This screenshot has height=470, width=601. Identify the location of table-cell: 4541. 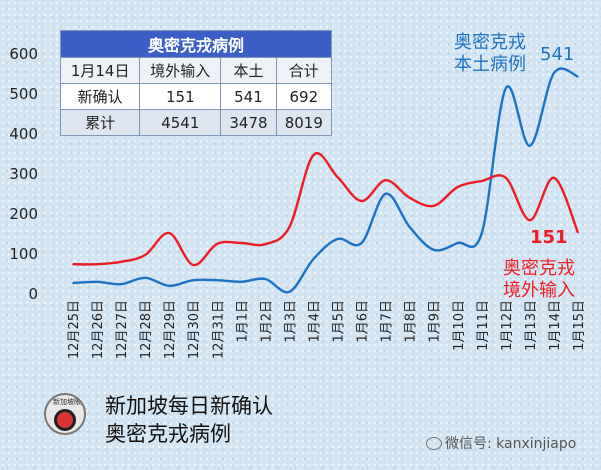
(180, 122).